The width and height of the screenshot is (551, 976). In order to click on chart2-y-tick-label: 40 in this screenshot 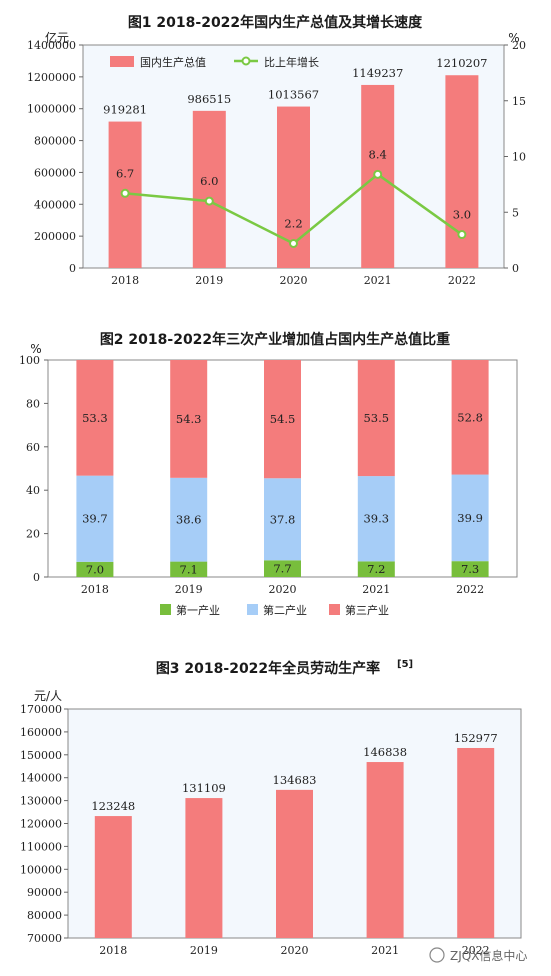, I will do `click(33, 490)`.